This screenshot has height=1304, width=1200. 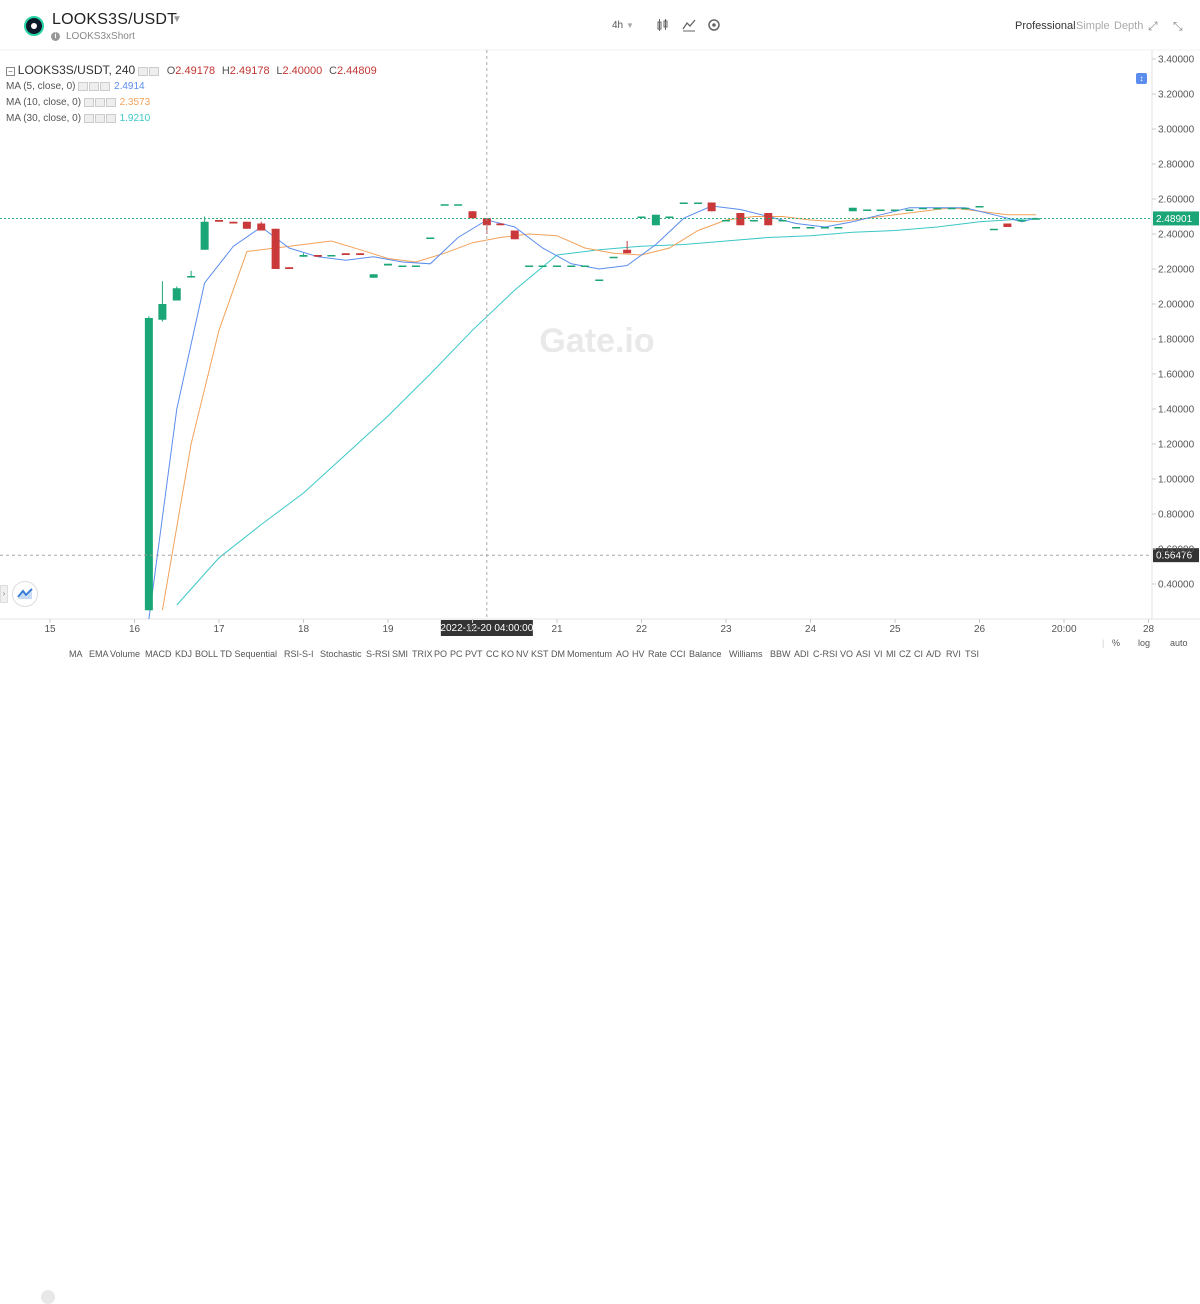 What do you see at coordinates (1129, 26) in the screenshot?
I see `view-depth: Depth` at bounding box center [1129, 26].